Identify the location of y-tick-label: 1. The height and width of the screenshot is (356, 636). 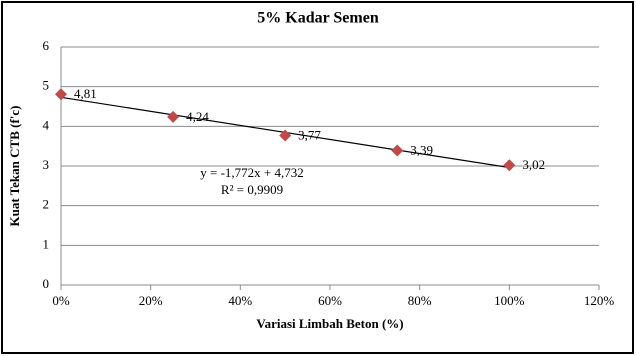
(46, 243).